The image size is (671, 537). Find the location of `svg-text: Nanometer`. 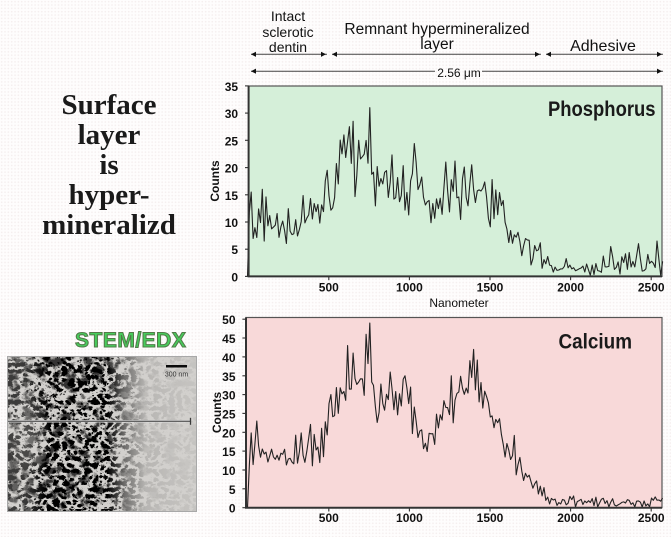

svg-text: Nanometer is located at coordinates (458, 303).